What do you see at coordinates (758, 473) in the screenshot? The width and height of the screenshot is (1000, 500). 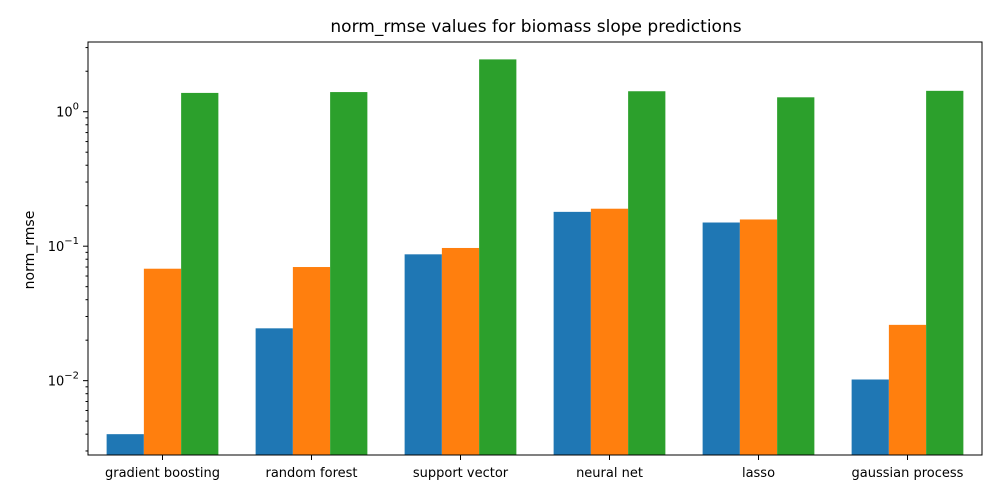 I see `x-tick-label: lasso` at bounding box center [758, 473].